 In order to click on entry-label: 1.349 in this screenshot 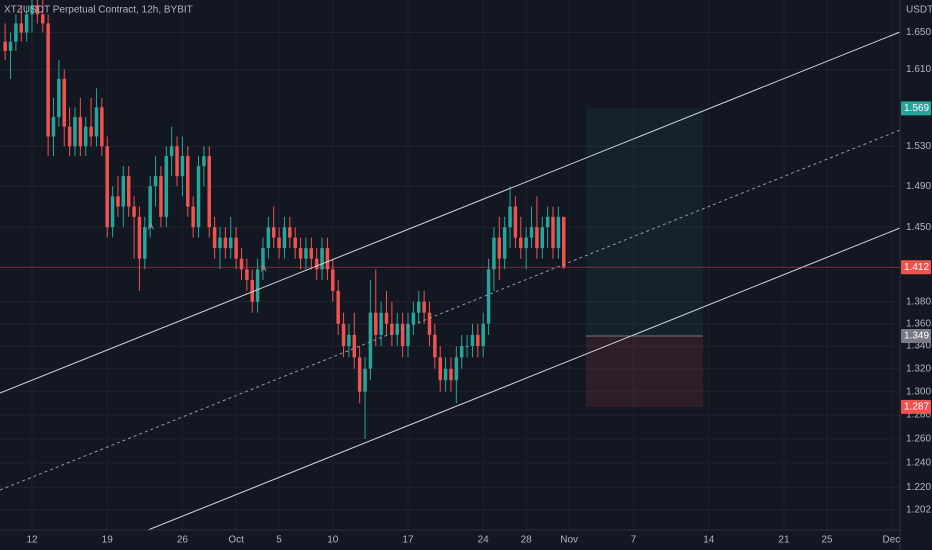, I will do `click(916, 336)`.